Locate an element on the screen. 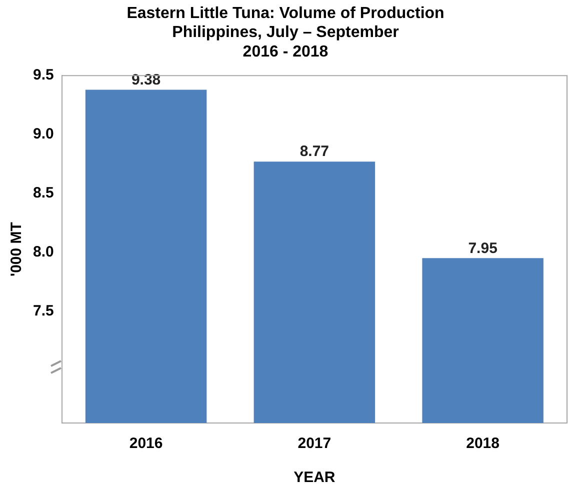 This screenshot has height=495, width=568. y-tick-label: 7.5 is located at coordinates (43, 311).